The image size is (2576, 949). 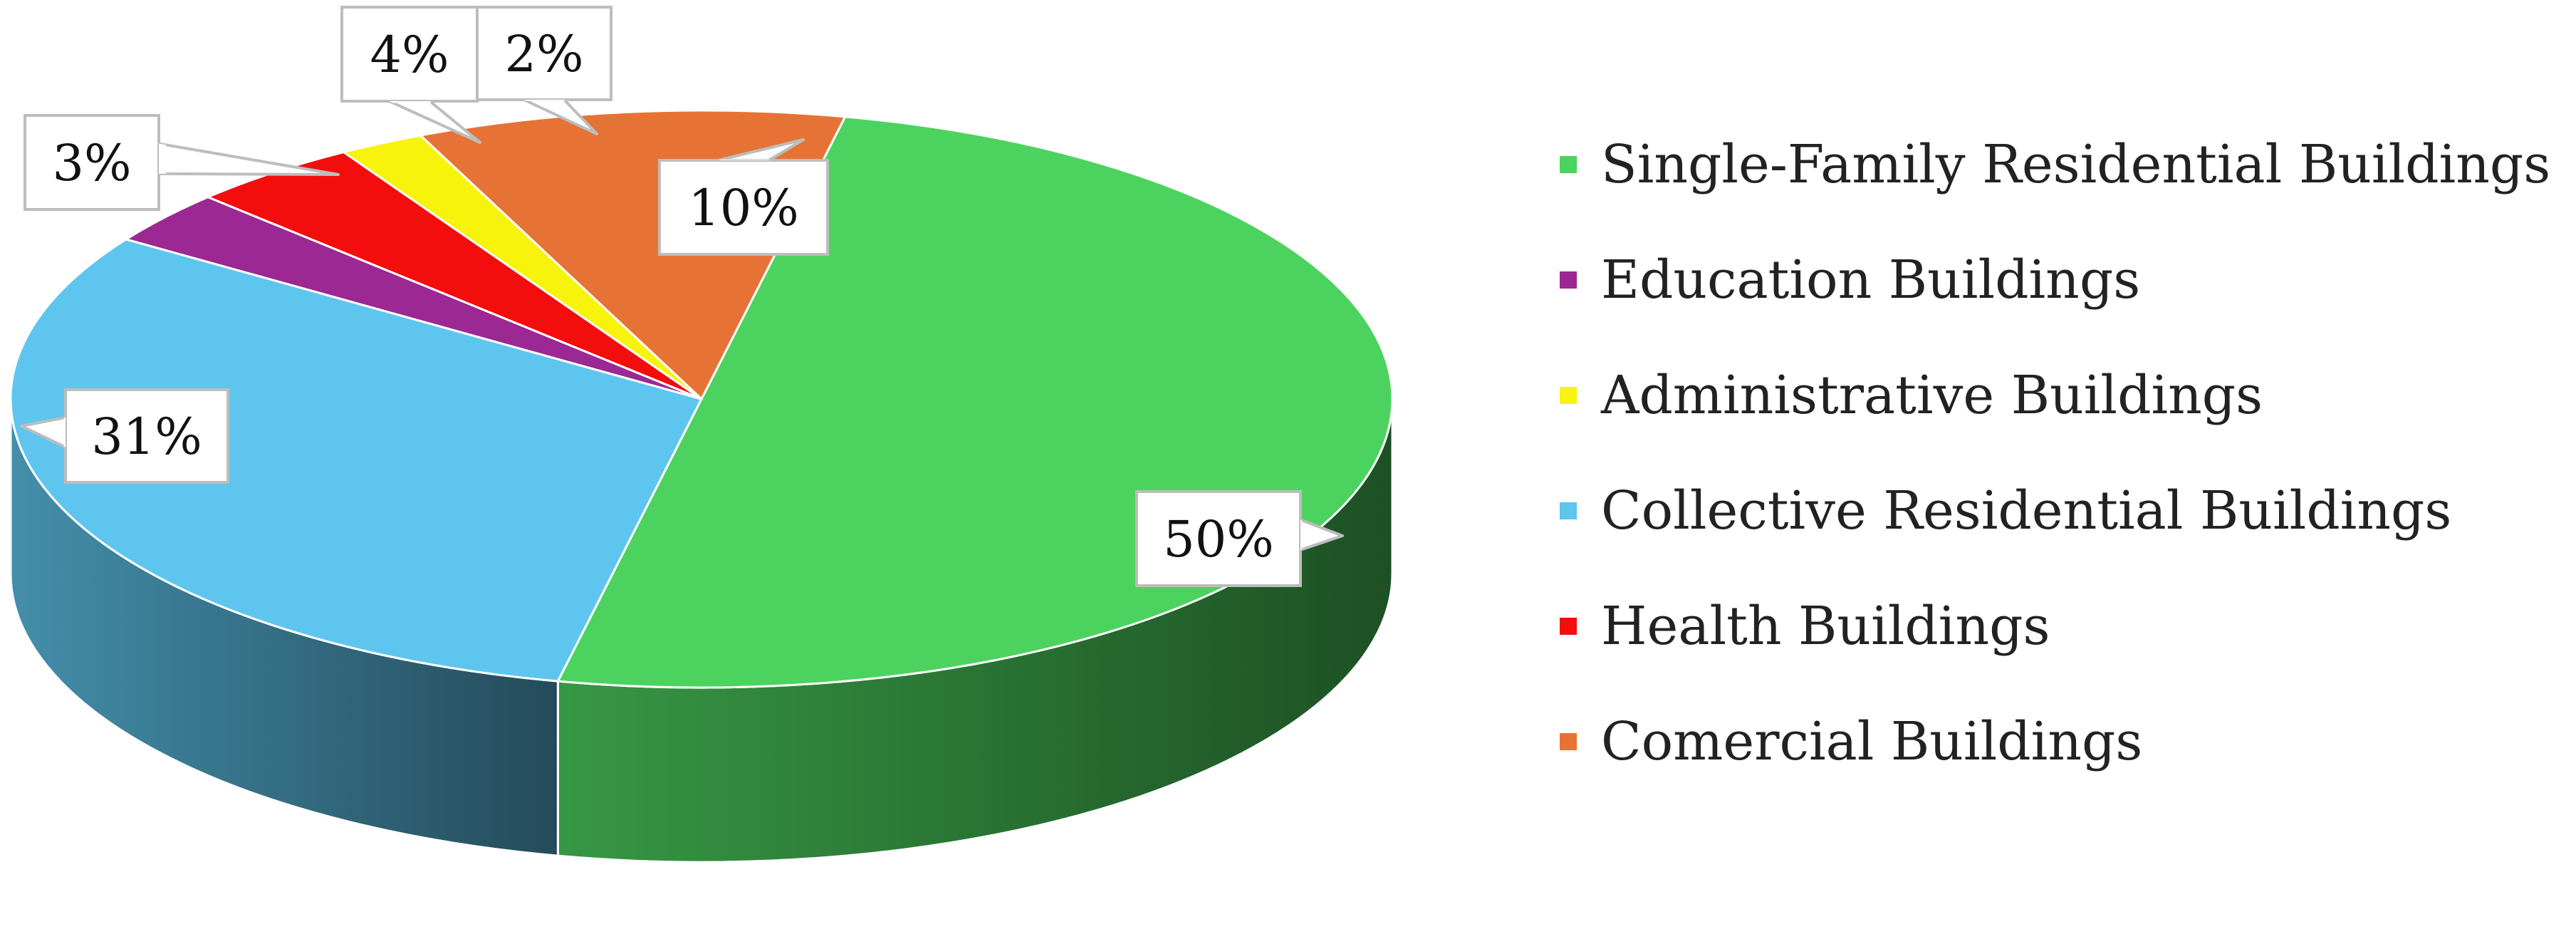 I want to click on data-label-single-family-residential-buildings: 50%, so click(x=1239, y=538).